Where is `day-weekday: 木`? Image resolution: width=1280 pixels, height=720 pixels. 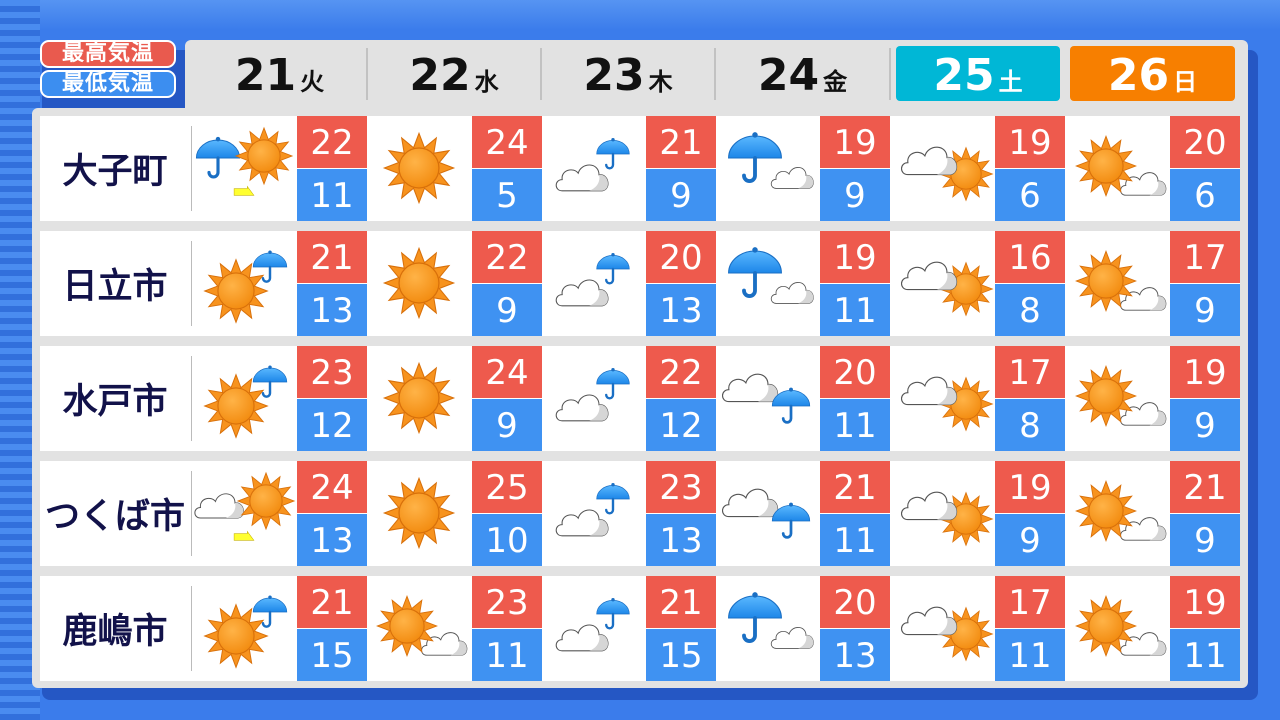 day-weekday: 木 is located at coordinates (660, 82).